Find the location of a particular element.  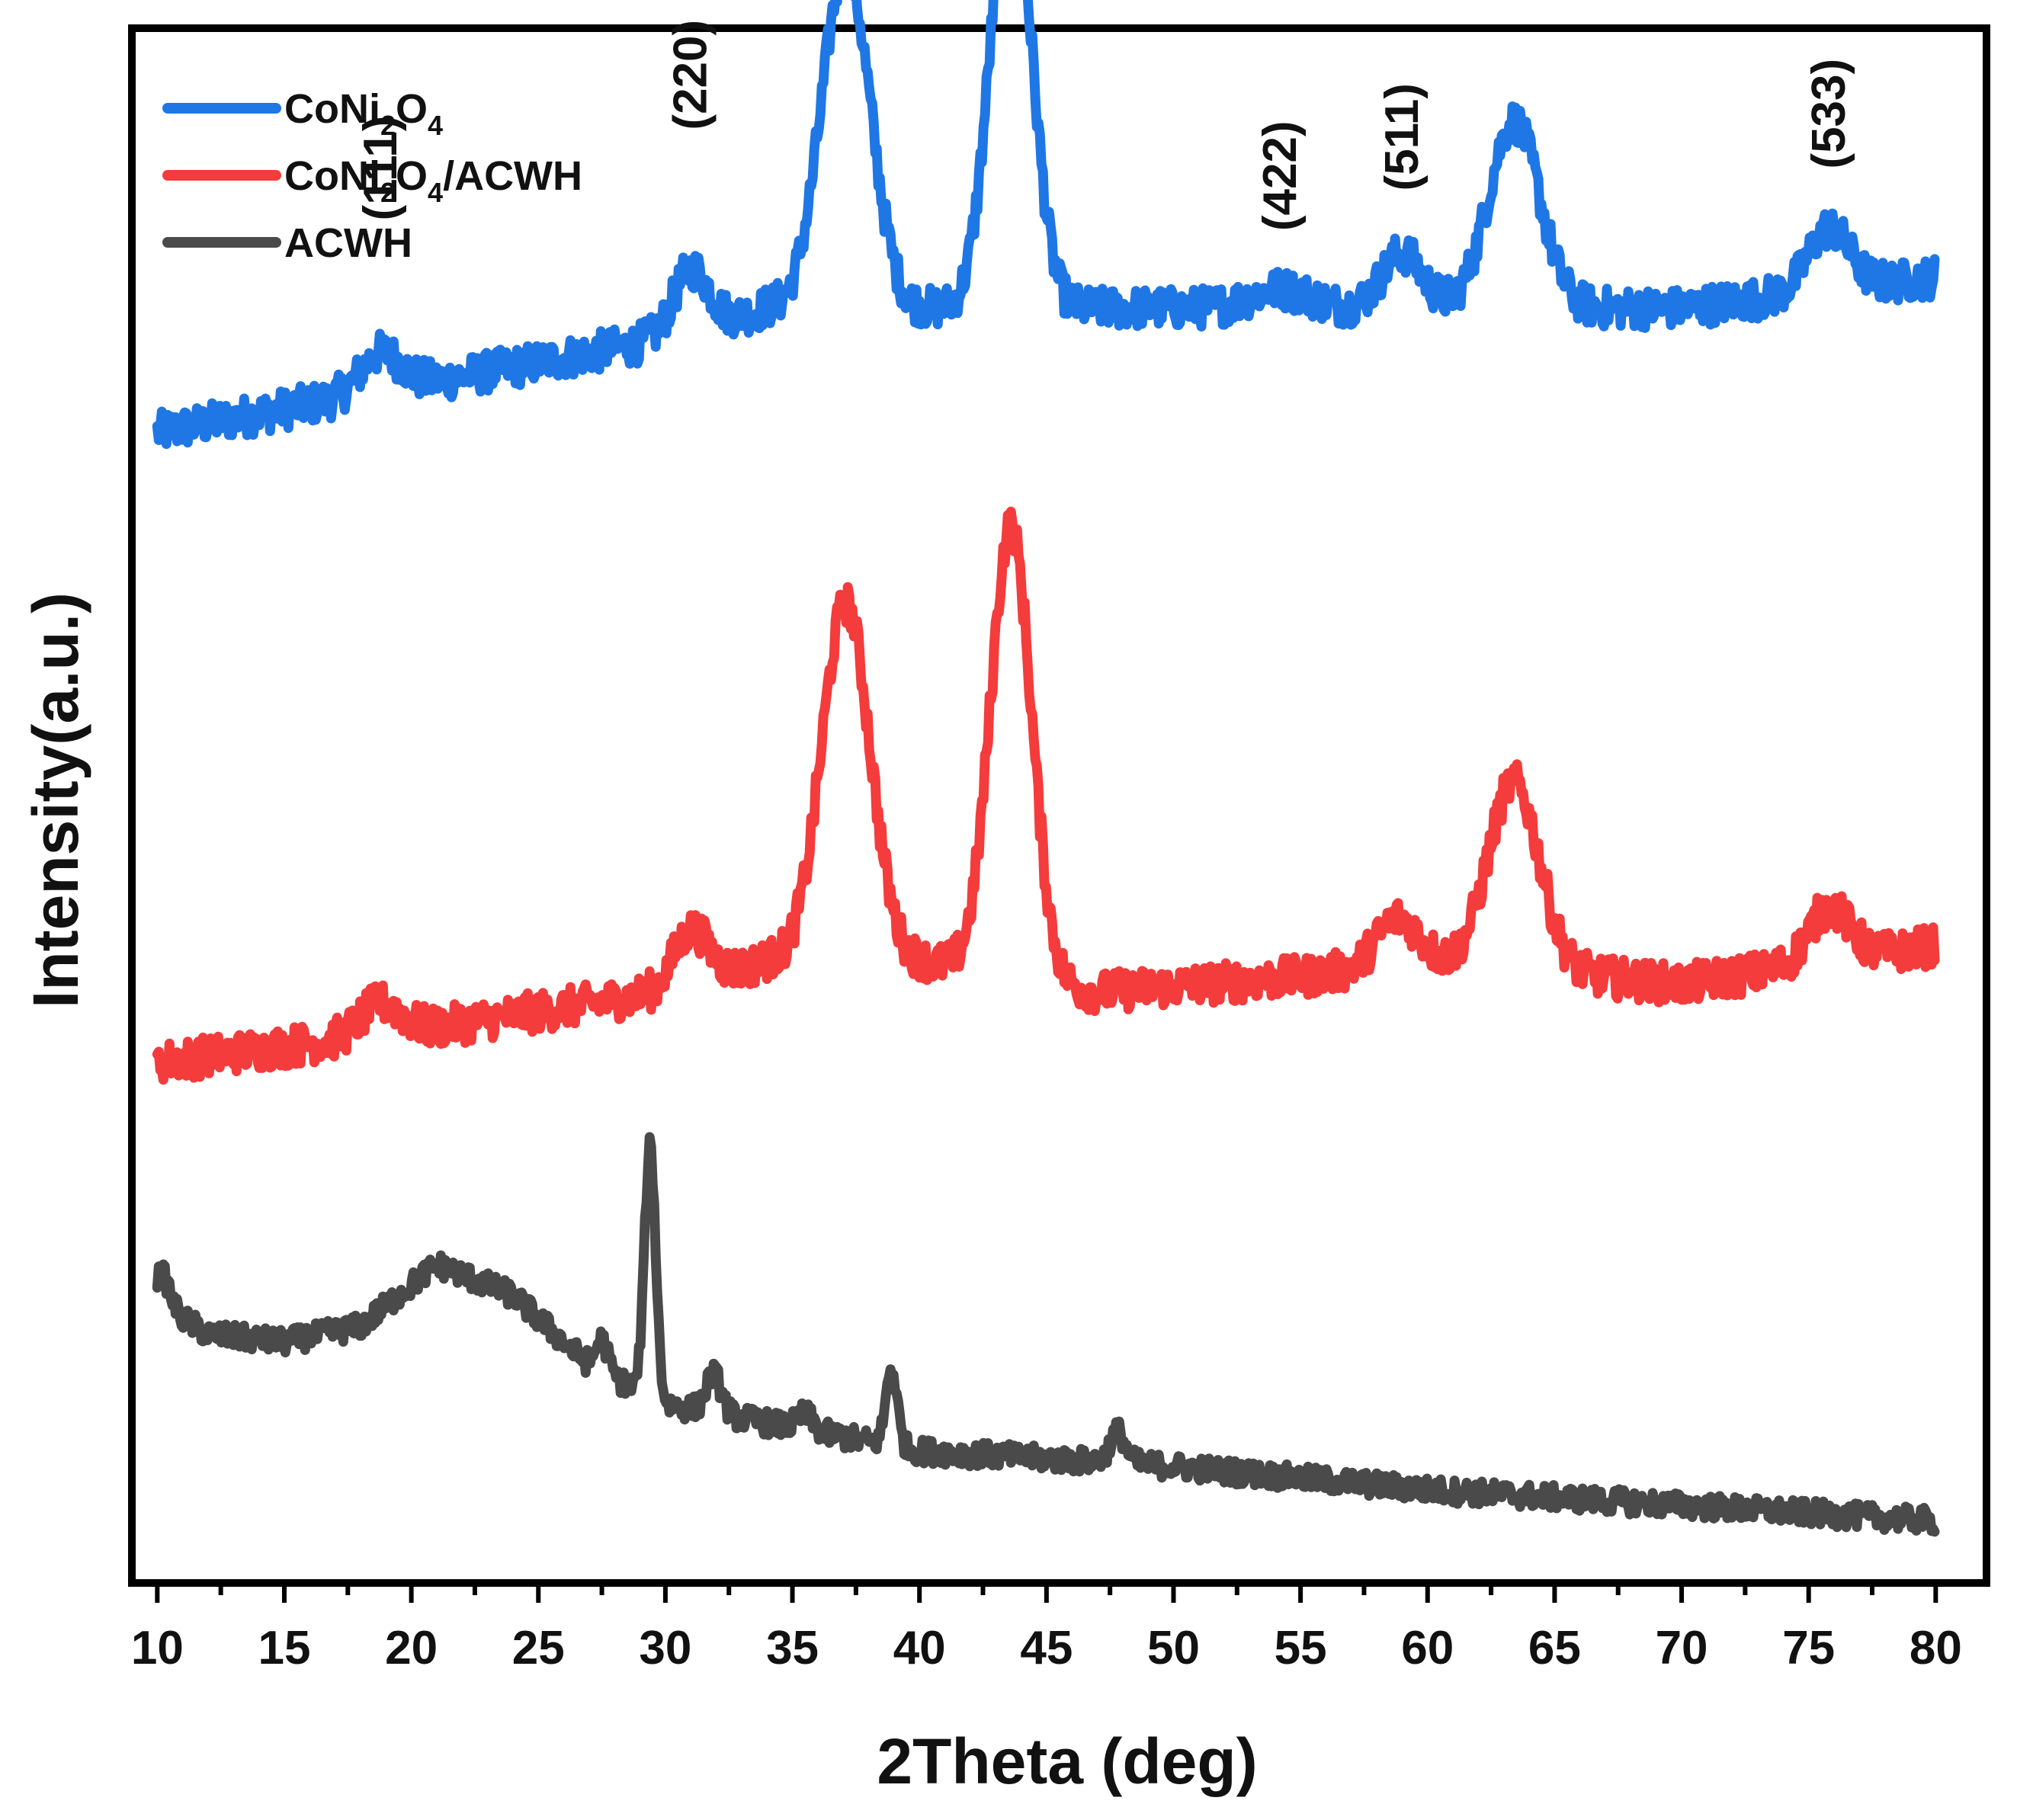

x-tick-label: 20 is located at coordinates (411, 1648).